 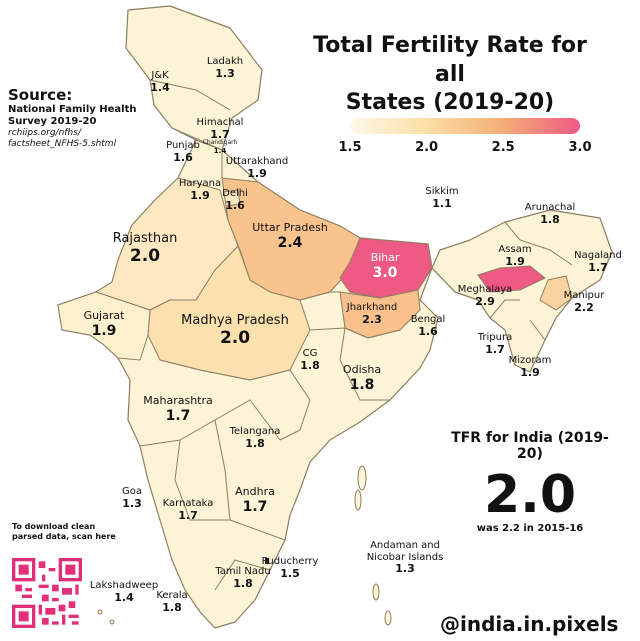 I want to click on download-note: To download clean parsed data, scan here, so click(x=64, y=532).